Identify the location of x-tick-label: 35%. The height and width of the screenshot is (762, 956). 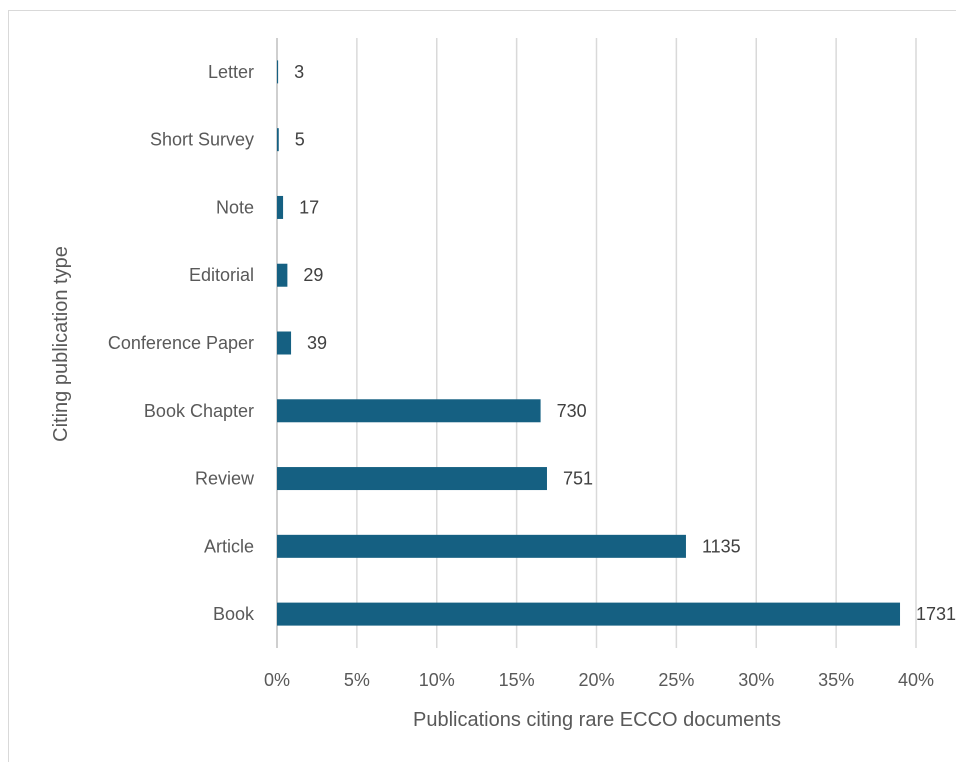
(836, 680).